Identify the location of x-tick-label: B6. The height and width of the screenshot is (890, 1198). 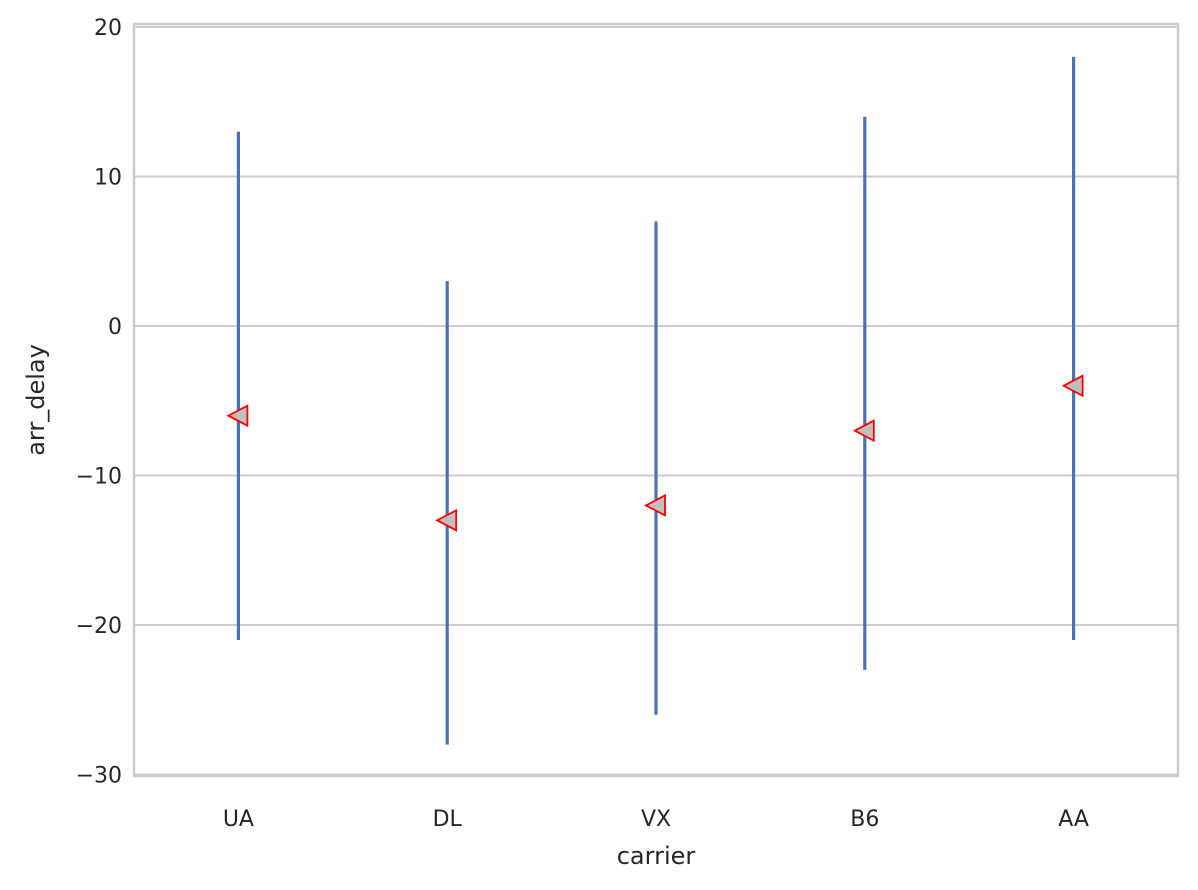
(864, 819).